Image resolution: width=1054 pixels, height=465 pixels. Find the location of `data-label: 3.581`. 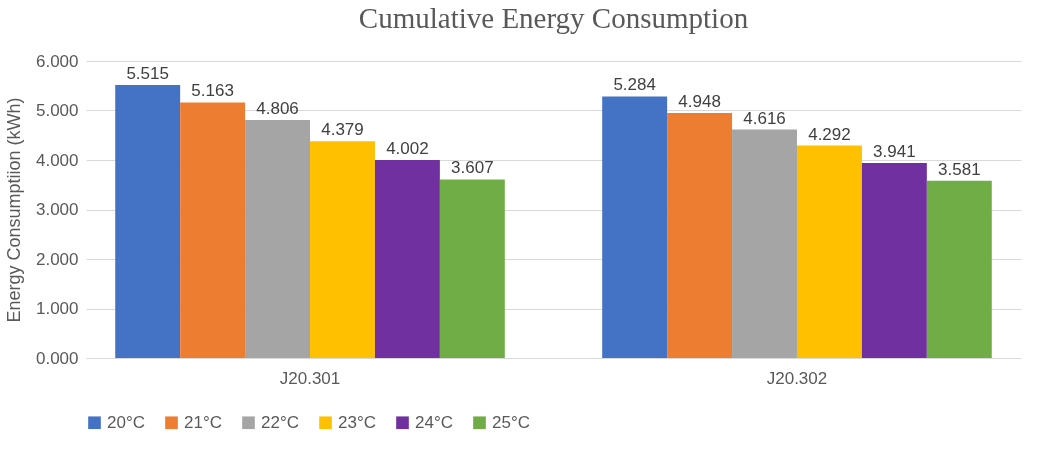

data-label: 3.581 is located at coordinates (959, 169).